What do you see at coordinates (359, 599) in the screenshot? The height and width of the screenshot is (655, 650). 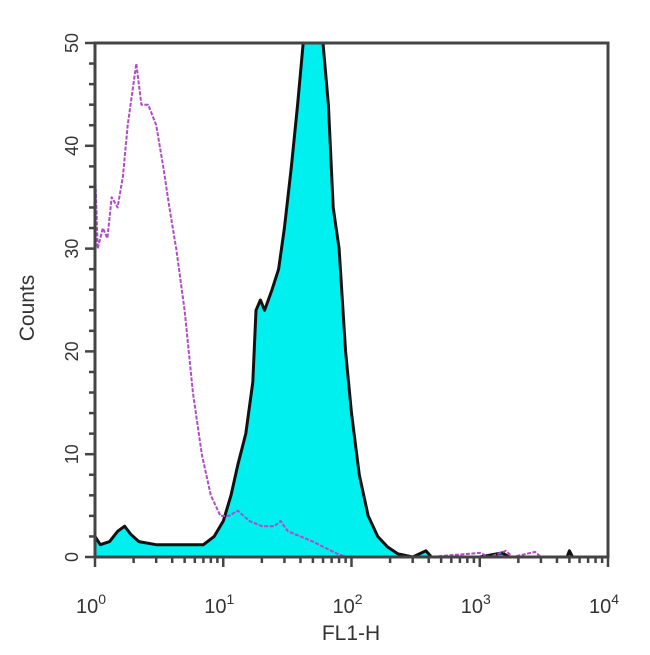 I see `x-tick-exponent: 2` at bounding box center [359, 599].